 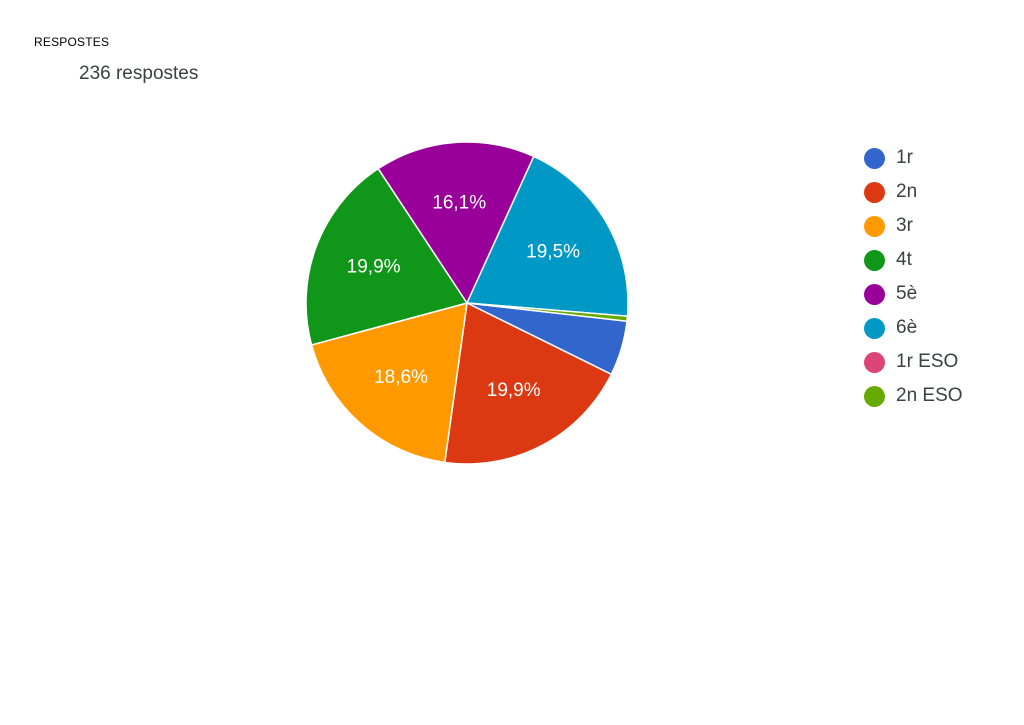 I want to click on section-label: RESPOSTES, so click(x=72, y=42).